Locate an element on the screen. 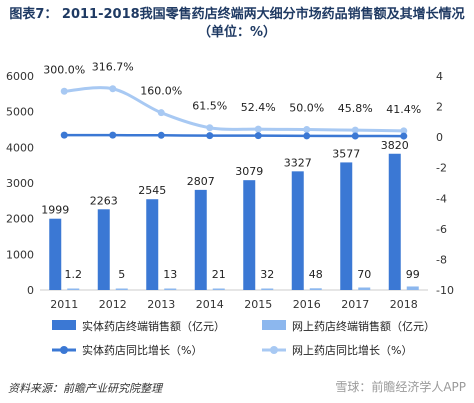 The height and width of the screenshot is (403, 474). point-online-growth-label: 45.8% is located at coordinates (355, 108).